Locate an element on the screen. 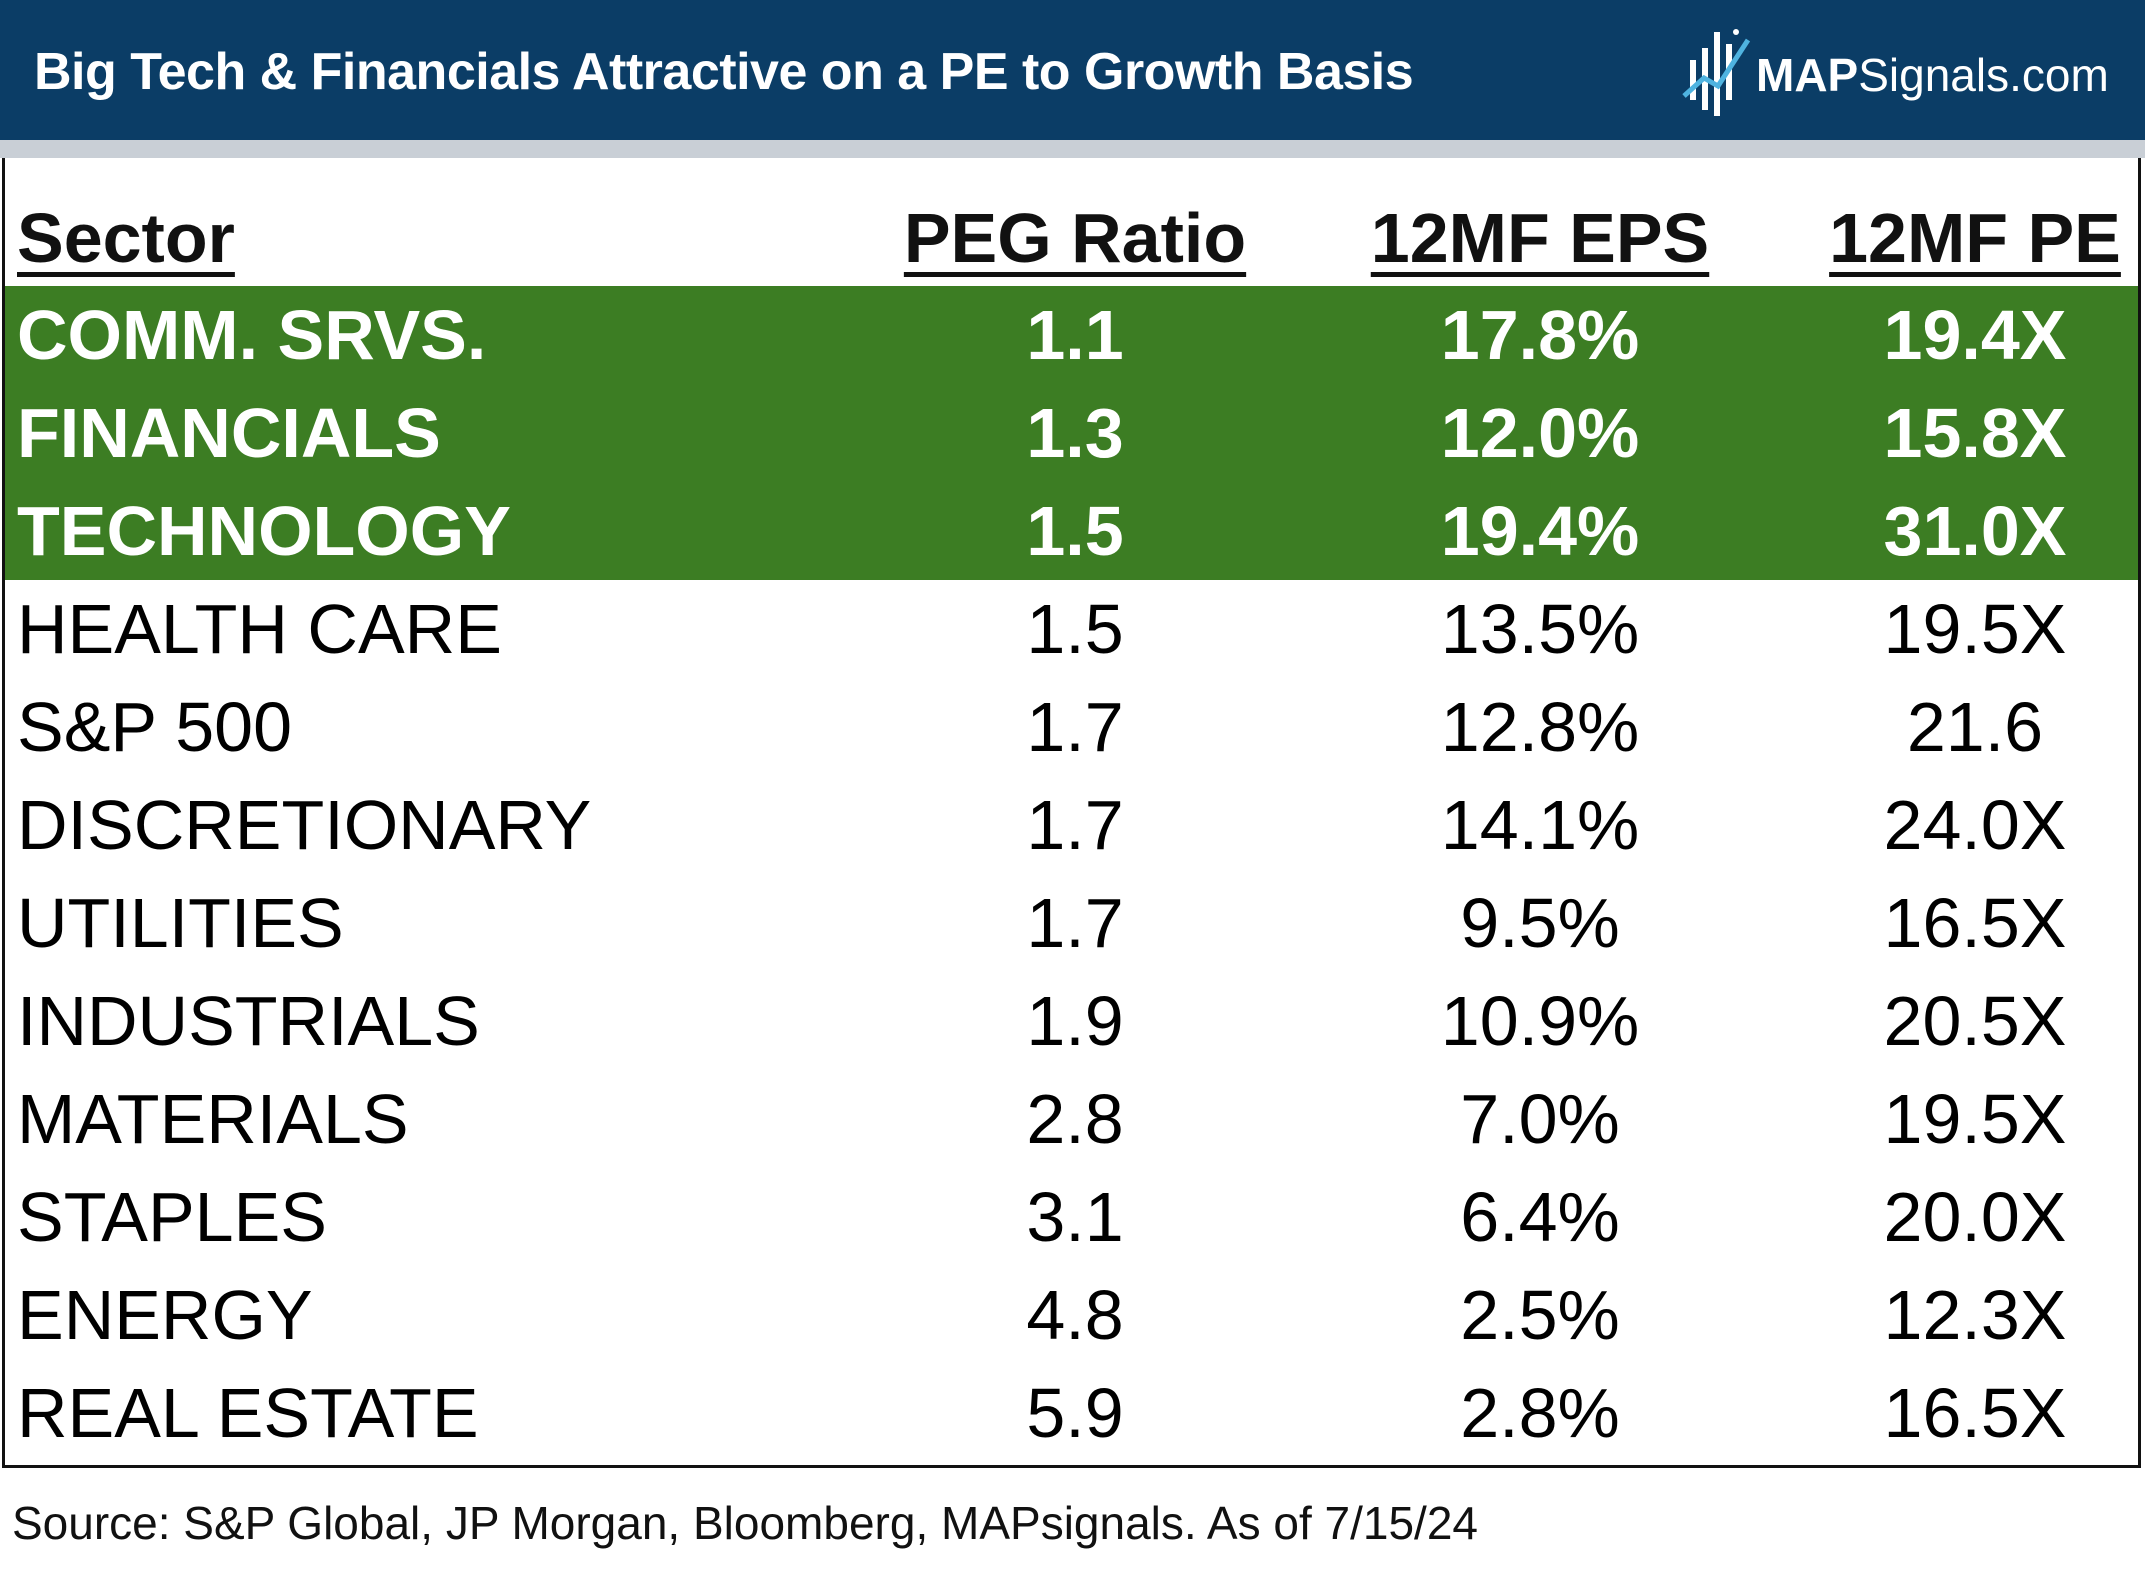  cell-eps: 2.8% is located at coordinates (1540, 1413).